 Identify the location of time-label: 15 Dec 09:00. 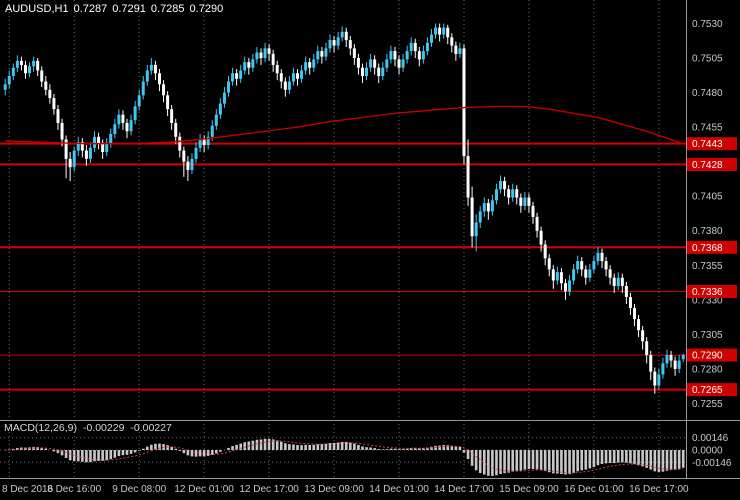
(529, 489).